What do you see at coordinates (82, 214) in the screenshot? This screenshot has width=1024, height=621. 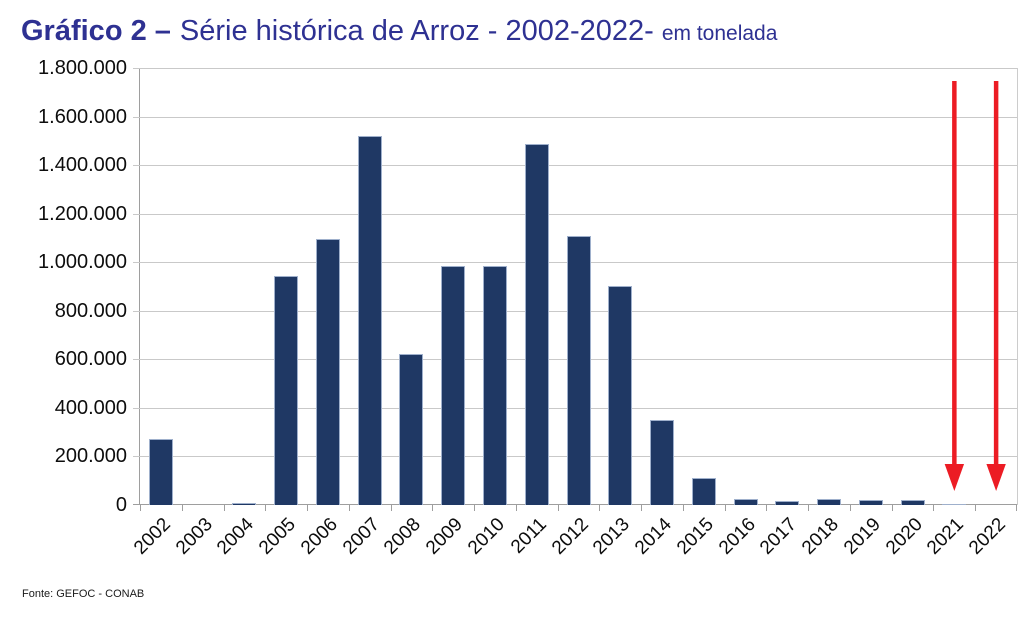 I see `y-tick-label: 1.200.000` at bounding box center [82, 214].